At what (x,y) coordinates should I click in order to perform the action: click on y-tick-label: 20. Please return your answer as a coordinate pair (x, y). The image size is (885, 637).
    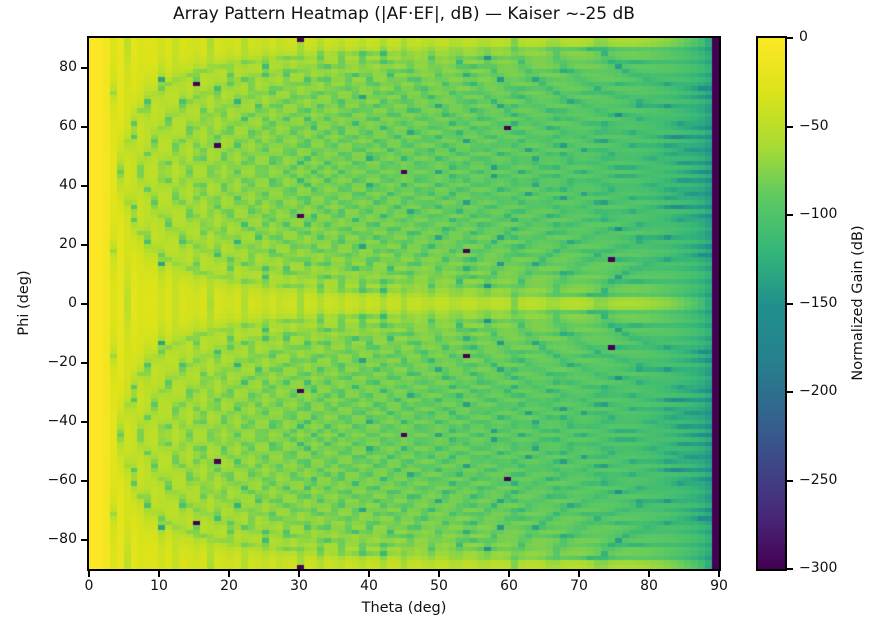
    Looking at the image, I should click on (68, 243).